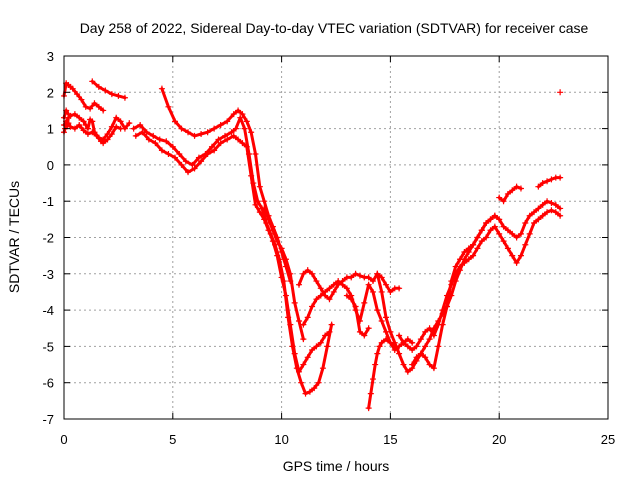 The image size is (640, 480). Describe the element at coordinates (63, 439) in the screenshot. I see `x-tick-label: 0` at that location.